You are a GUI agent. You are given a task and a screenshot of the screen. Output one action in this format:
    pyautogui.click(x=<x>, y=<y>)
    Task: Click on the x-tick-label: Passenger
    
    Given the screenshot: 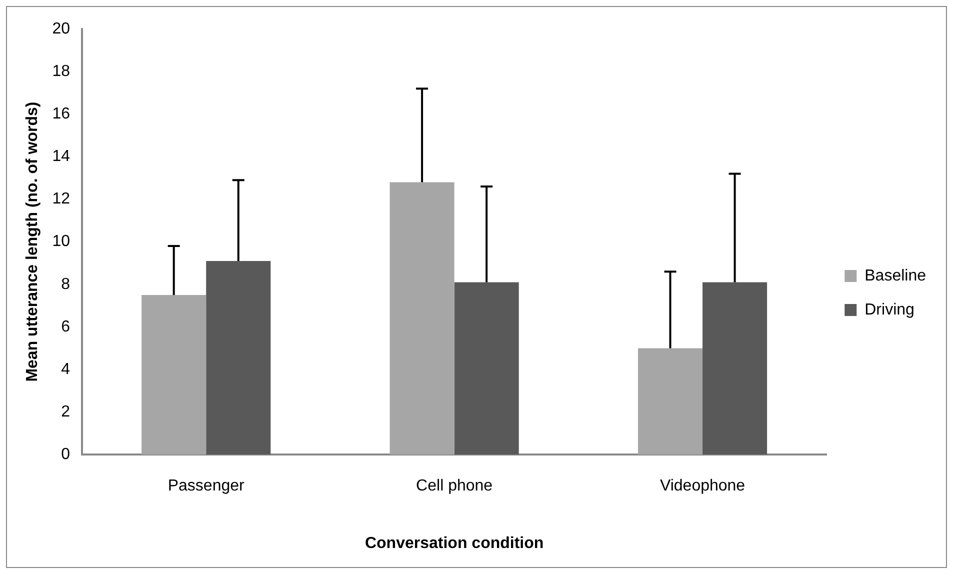 What is the action you would take?
    pyautogui.click(x=207, y=486)
    